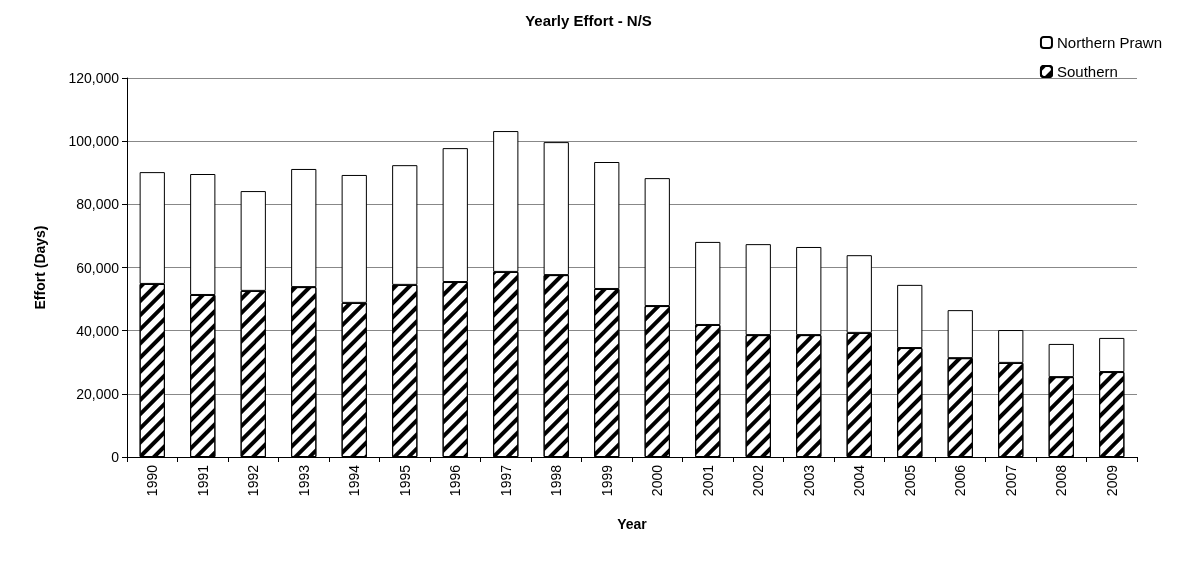 This screenshot has height=561, width=1177. I want to click on x-tick-label: 1992, so click(253, 480).